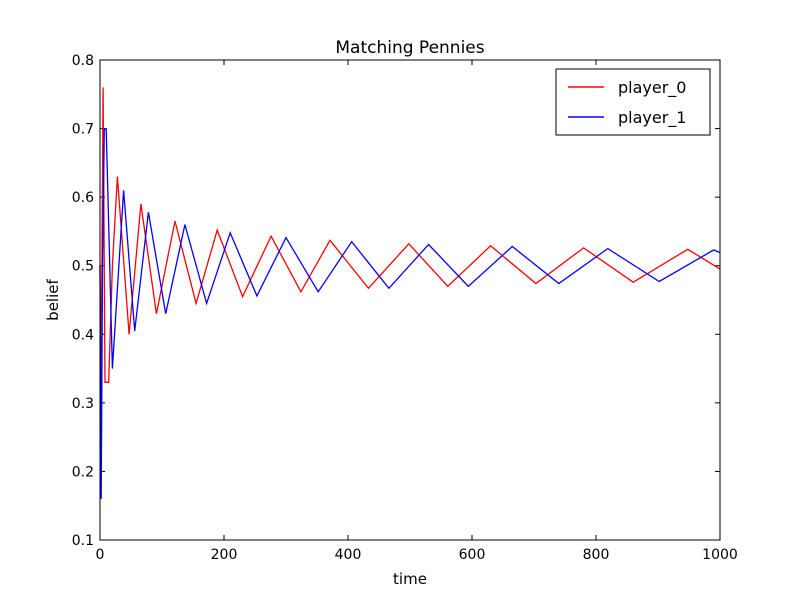 The width and height of the screenshot is (800, 600). I want to click on x-tick-label: 200, so click(224, 555).